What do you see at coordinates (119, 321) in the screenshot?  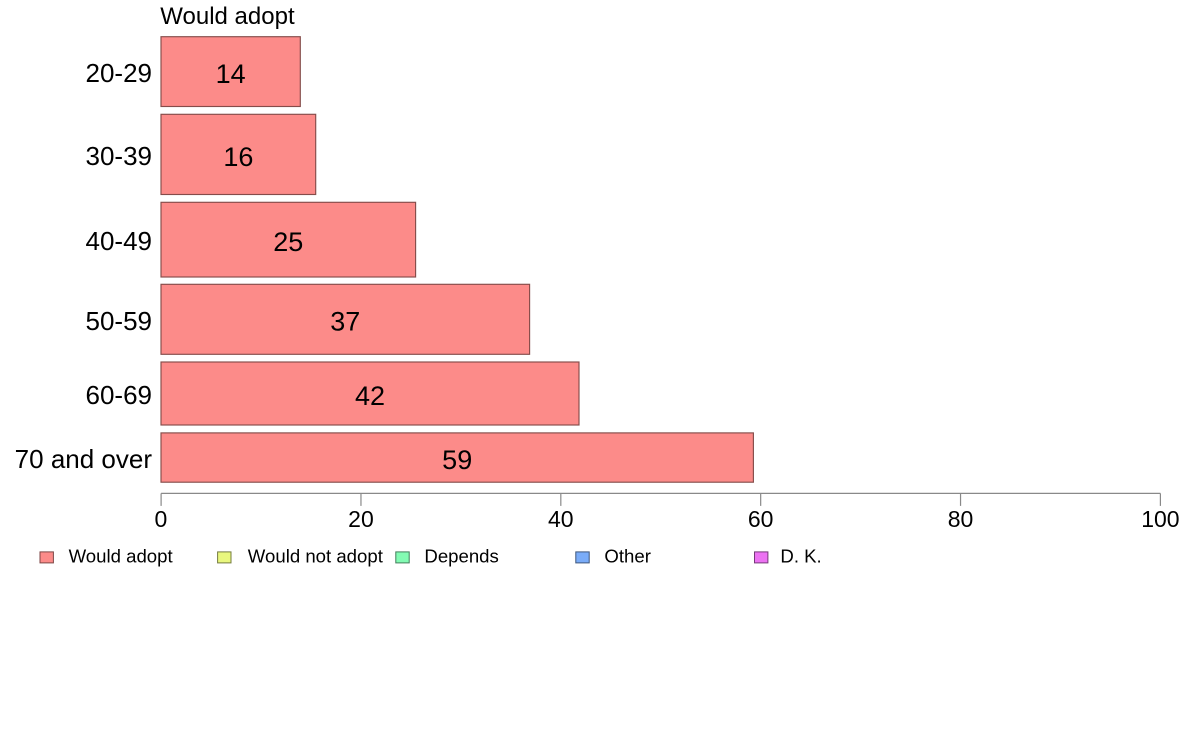 I see `svg-text: 50-59` at bounding box center [119, 321].